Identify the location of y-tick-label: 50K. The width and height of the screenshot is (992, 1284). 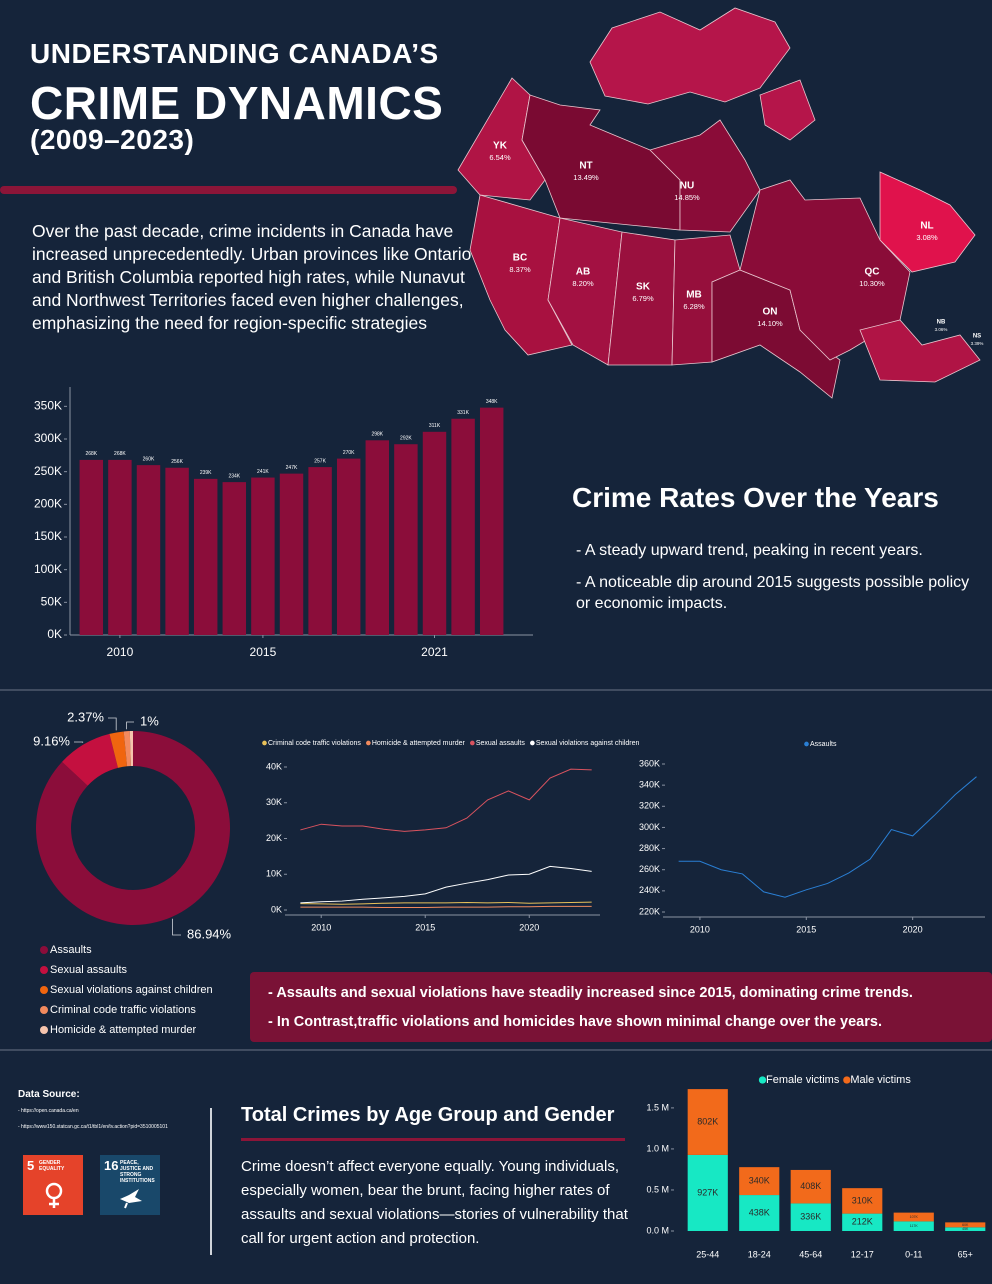
(51, 602).